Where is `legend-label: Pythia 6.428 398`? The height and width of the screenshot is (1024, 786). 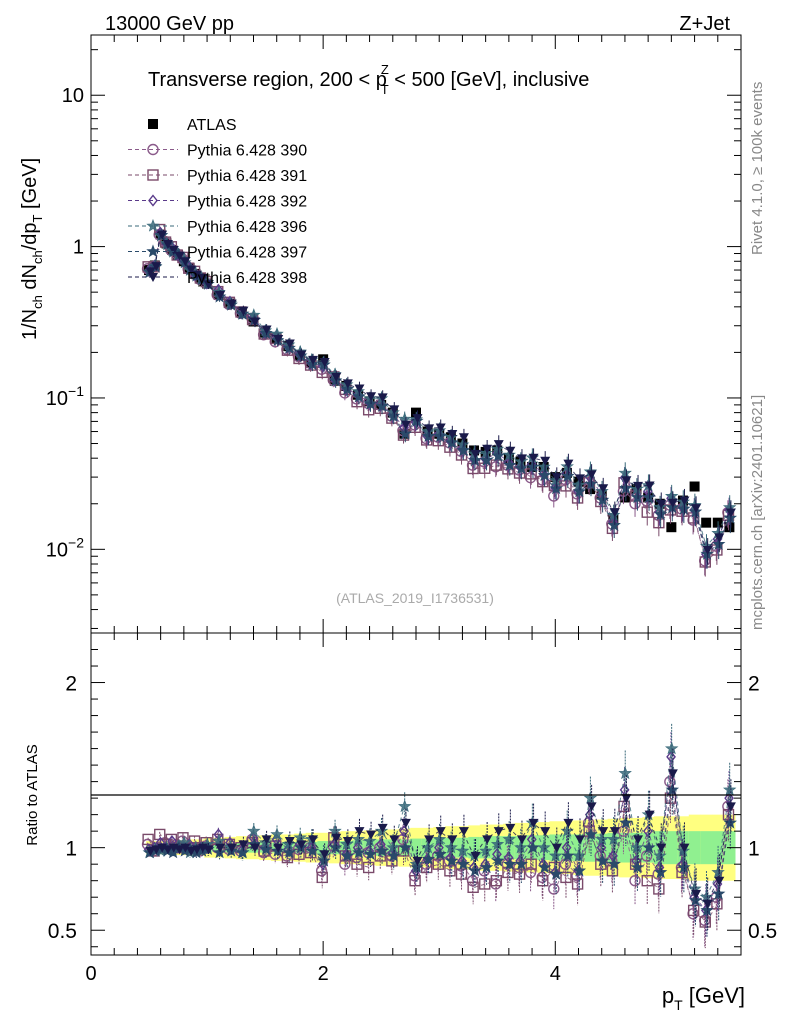
legend-label: Pythia 6.428 398 is located at coordinates (247, 278).